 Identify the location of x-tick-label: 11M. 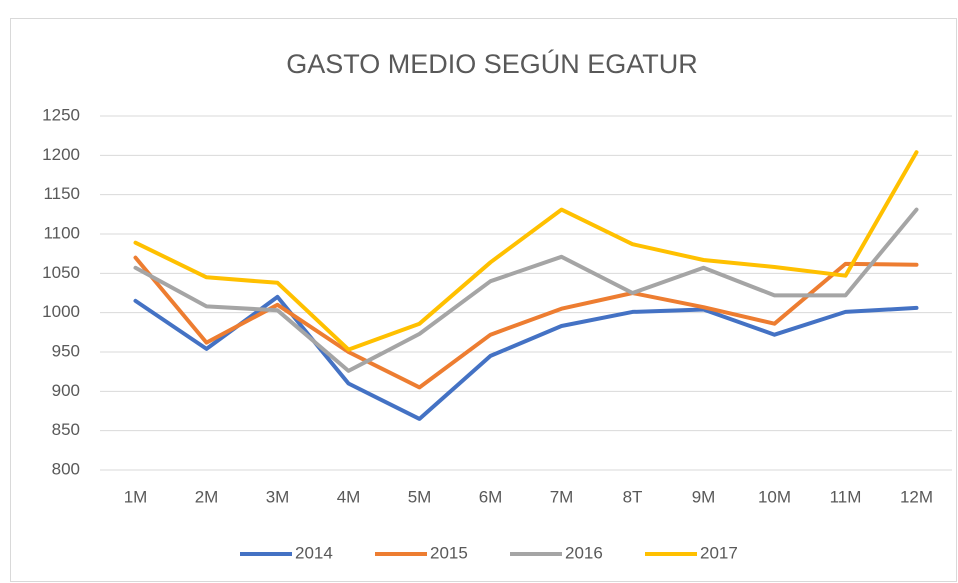
(846, 496).